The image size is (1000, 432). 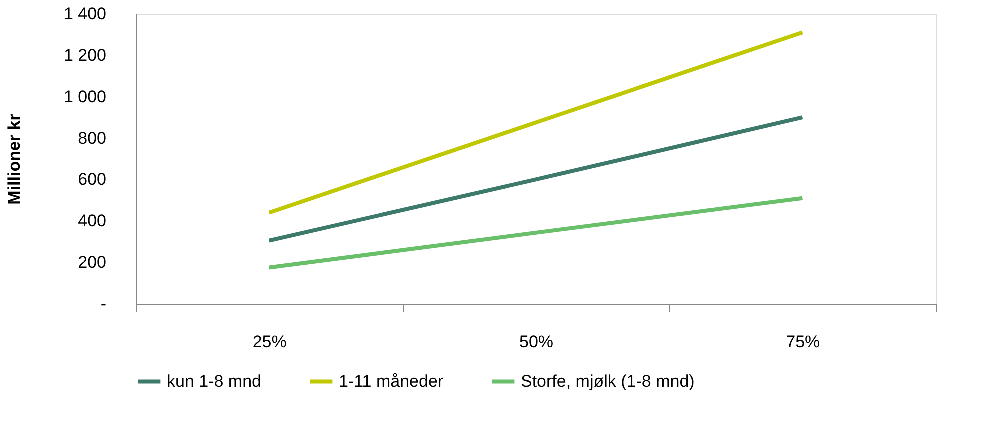 What do you see at coordinates (14, 159) in the screenshot?
I see `y-axis-title: Millioner kr` at bounding box center [14, 159].